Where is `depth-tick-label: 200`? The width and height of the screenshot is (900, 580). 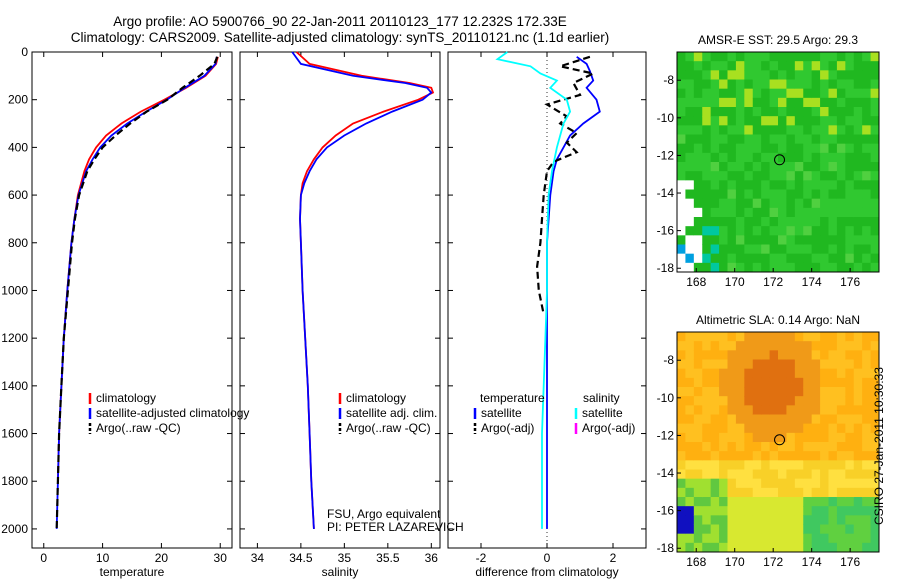 depth-tick-label: 200 is located at coordinates (18, 100).